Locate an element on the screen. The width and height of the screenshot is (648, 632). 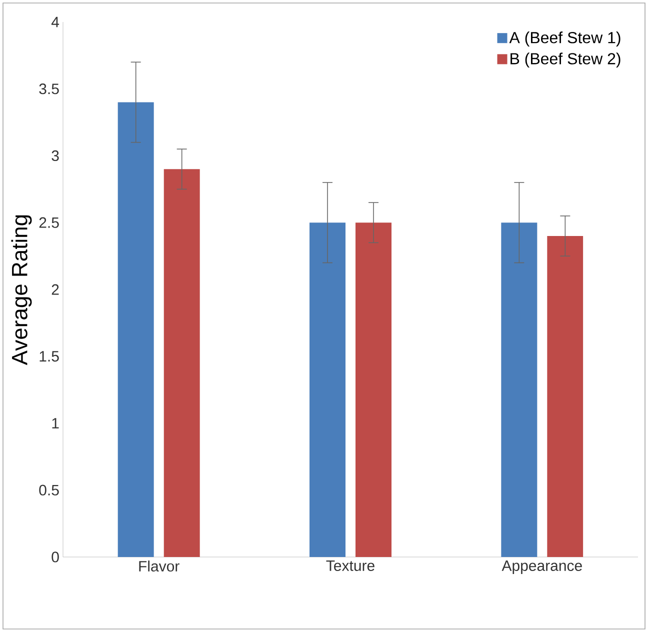
y-tick-label: 3 is located at coordinates (55, 156).